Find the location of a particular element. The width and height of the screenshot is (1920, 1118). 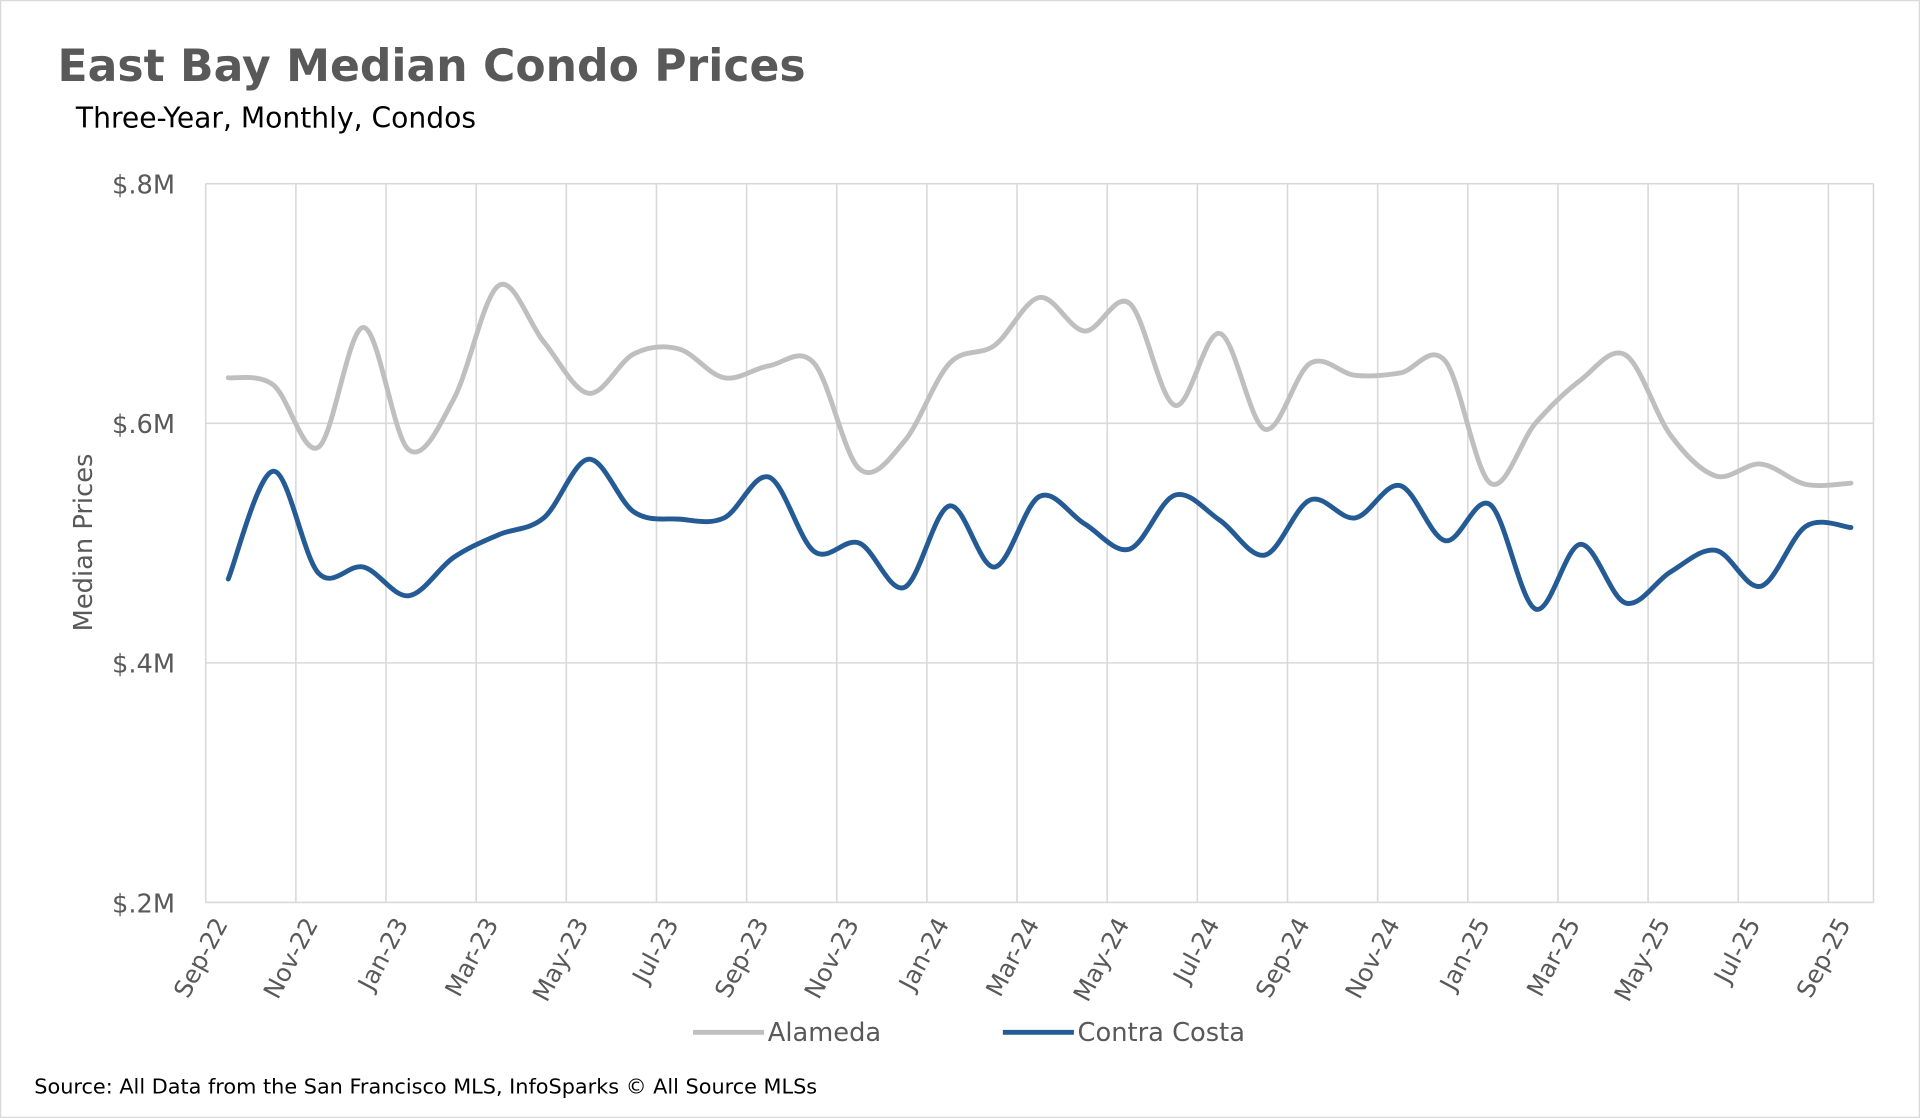

y-tick-label: $.6M is located at coordinates (143, 425).